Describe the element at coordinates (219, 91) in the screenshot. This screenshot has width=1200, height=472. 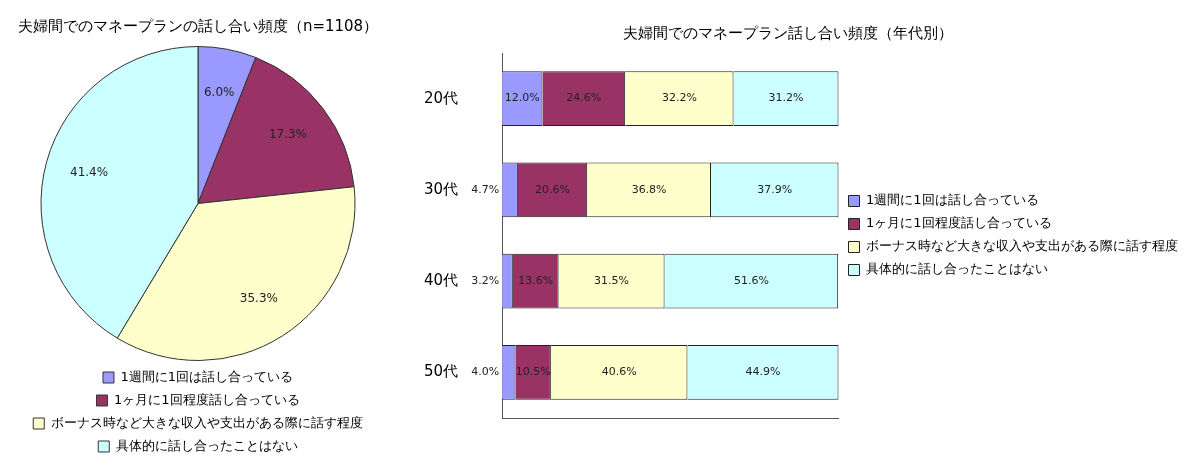
I see `data-label: 6.0%` at that location.